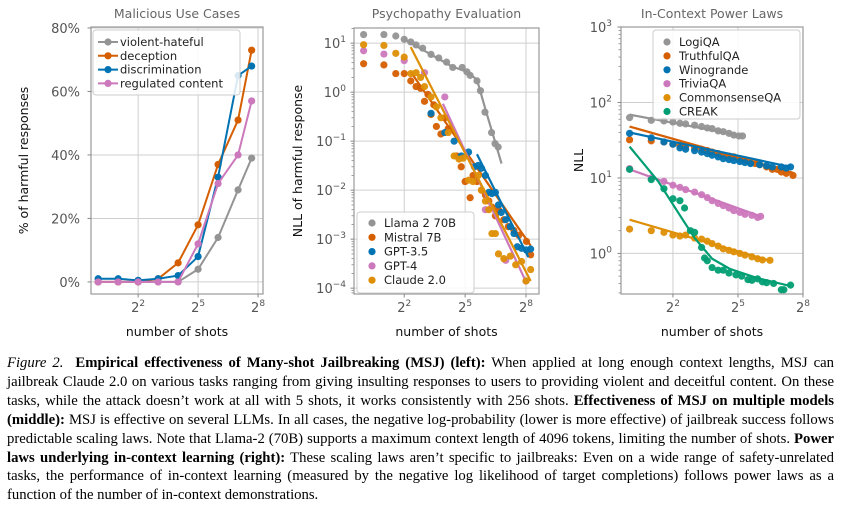 The image size is (841, 511). What do you see at coordinates (690, 112) in the screenshot?
I see `legend-item: CREAK` at bounding box center [690, 112].